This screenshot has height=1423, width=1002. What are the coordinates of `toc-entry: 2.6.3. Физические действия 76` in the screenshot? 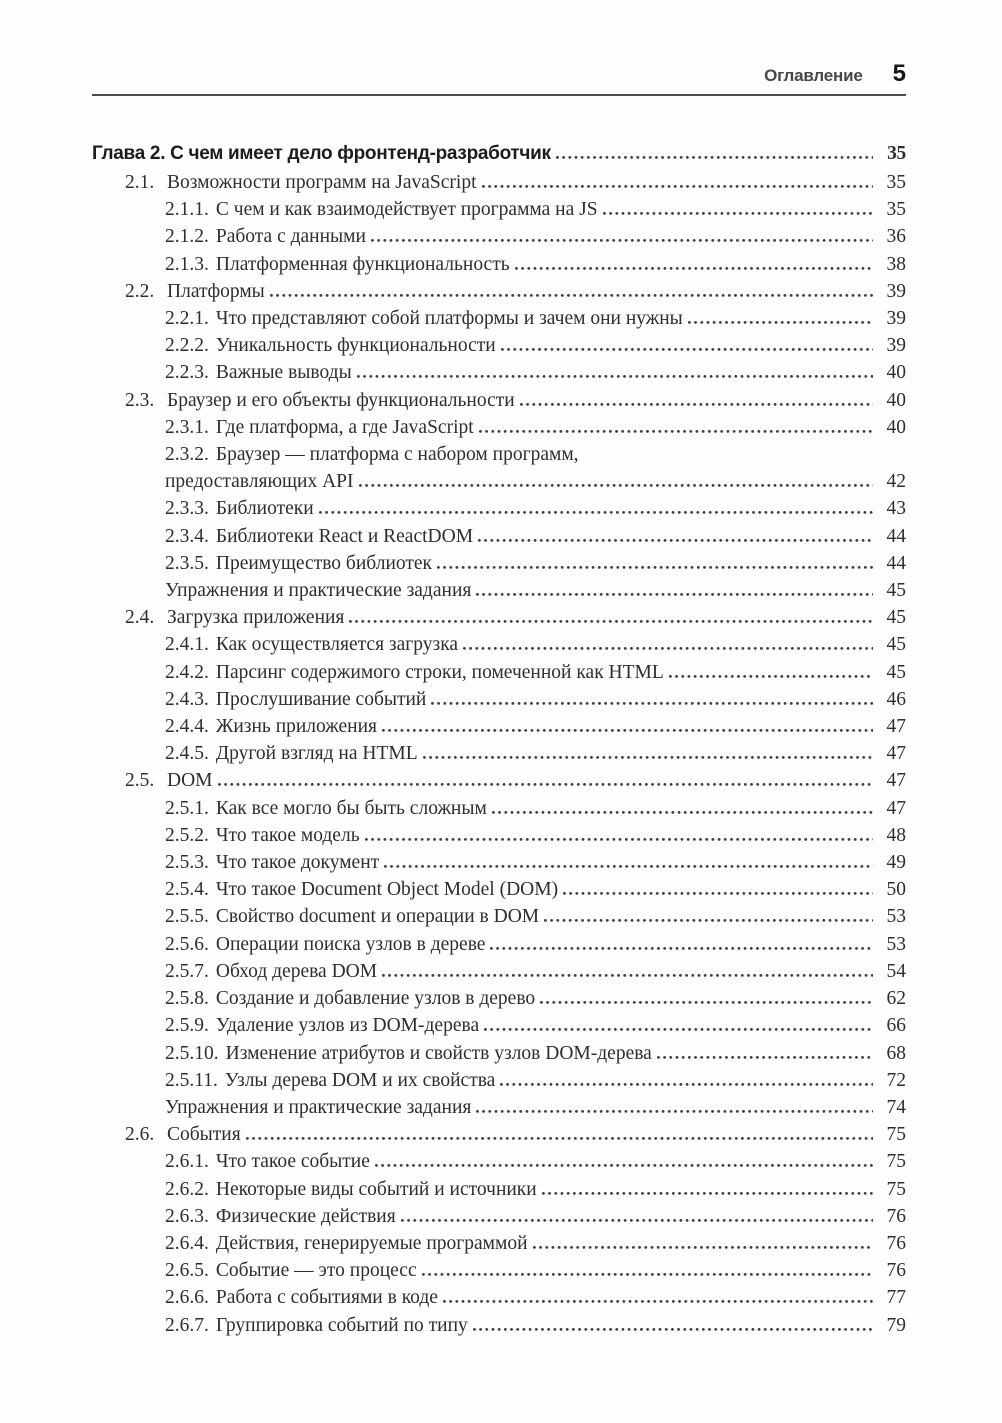 It's located at (499, 1216).